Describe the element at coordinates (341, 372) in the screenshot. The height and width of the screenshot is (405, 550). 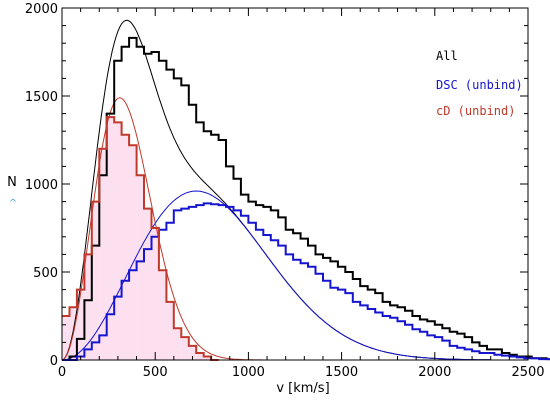
I see `x-tick-label: 1500` at that location.